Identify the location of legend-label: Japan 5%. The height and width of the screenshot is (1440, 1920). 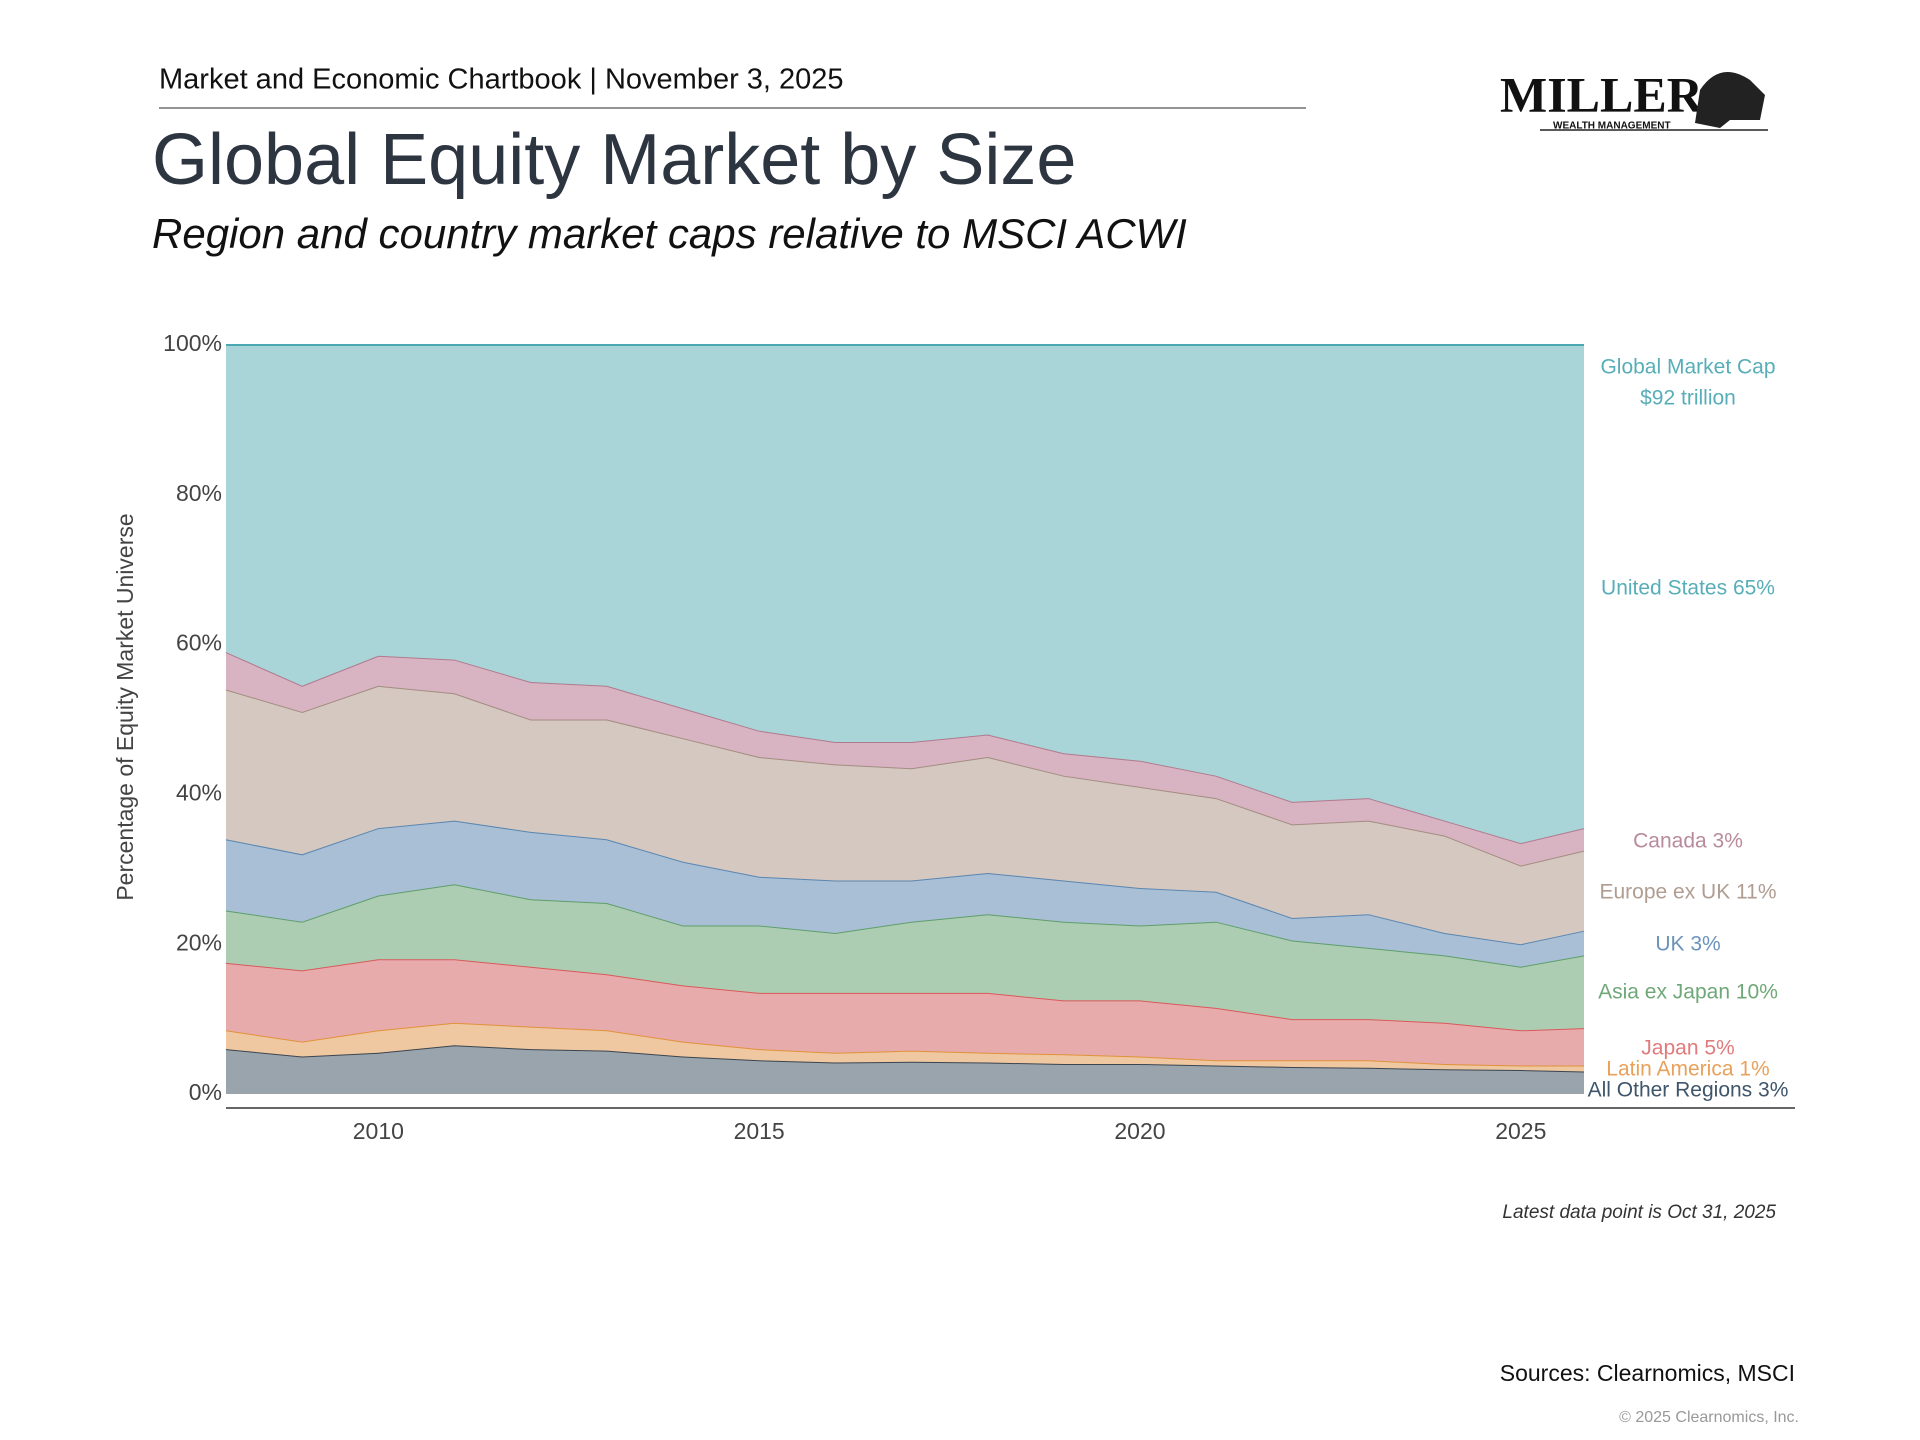
(1687, 1048).